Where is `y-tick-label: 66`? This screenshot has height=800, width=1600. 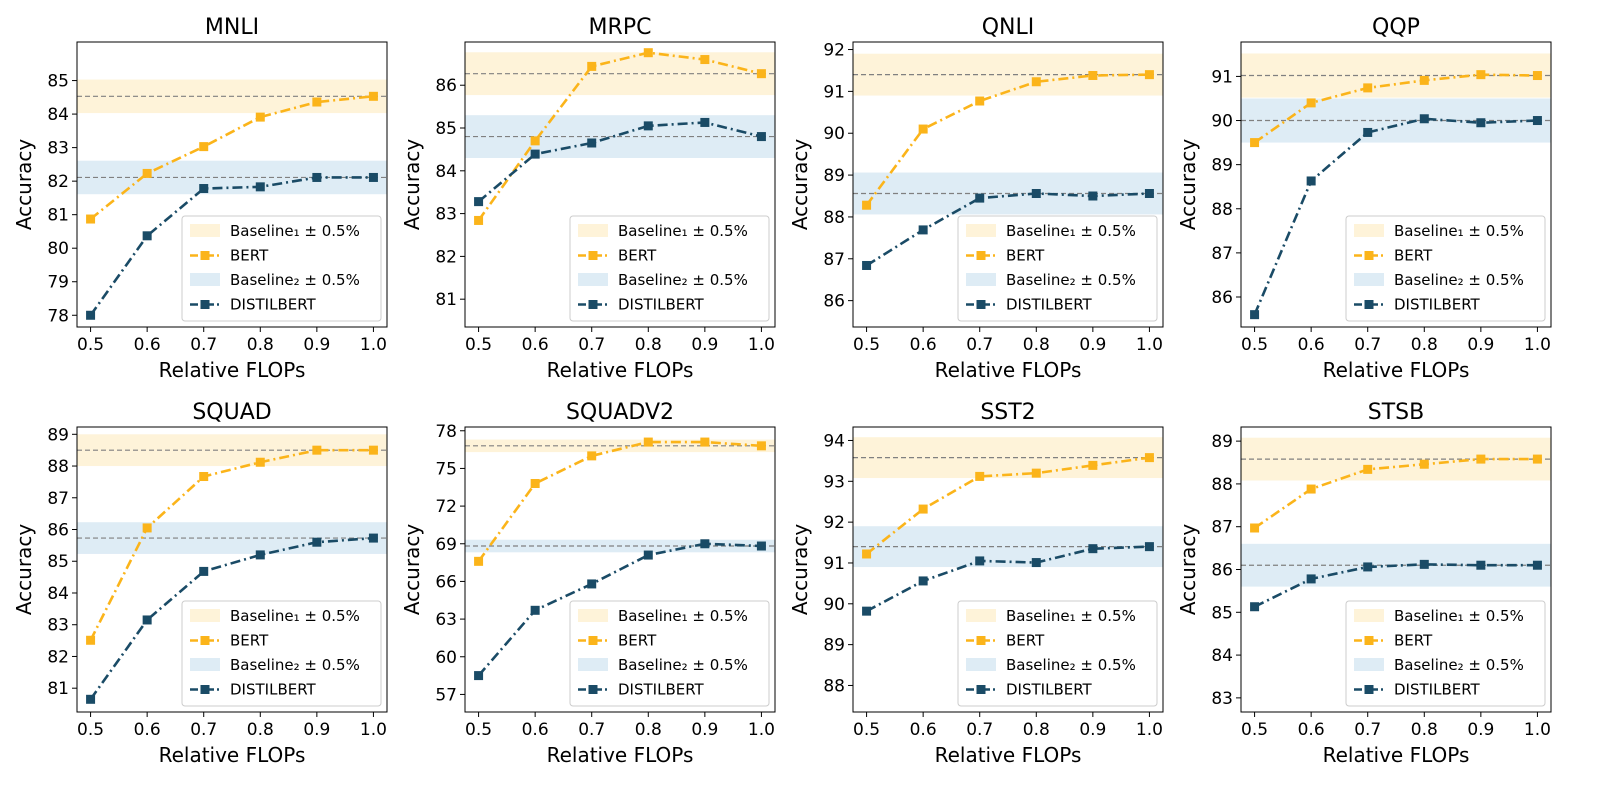
y-tick-label: 66 is located at coordinates (446, 582).